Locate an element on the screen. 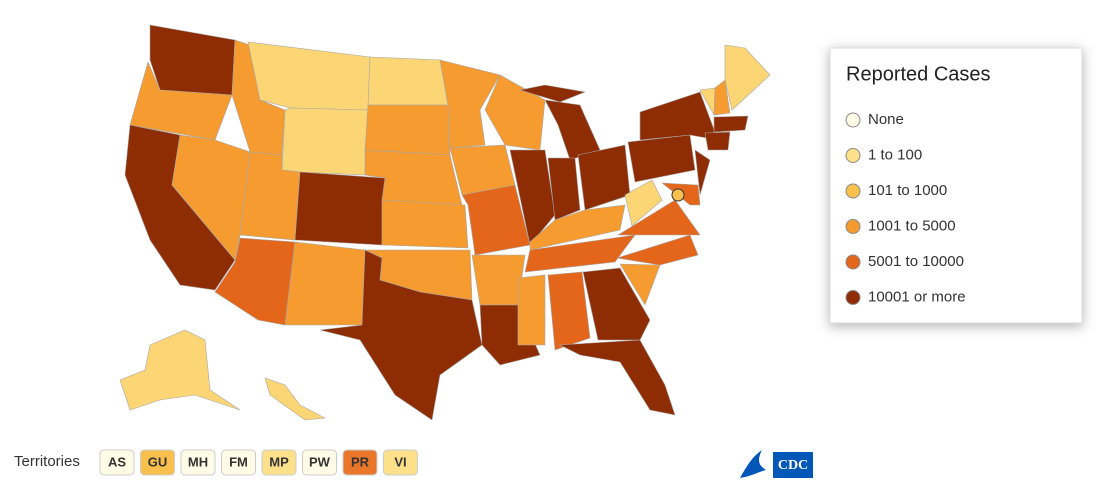  legend-label: 5001 to 10000 is located at coordinates (916, 261).